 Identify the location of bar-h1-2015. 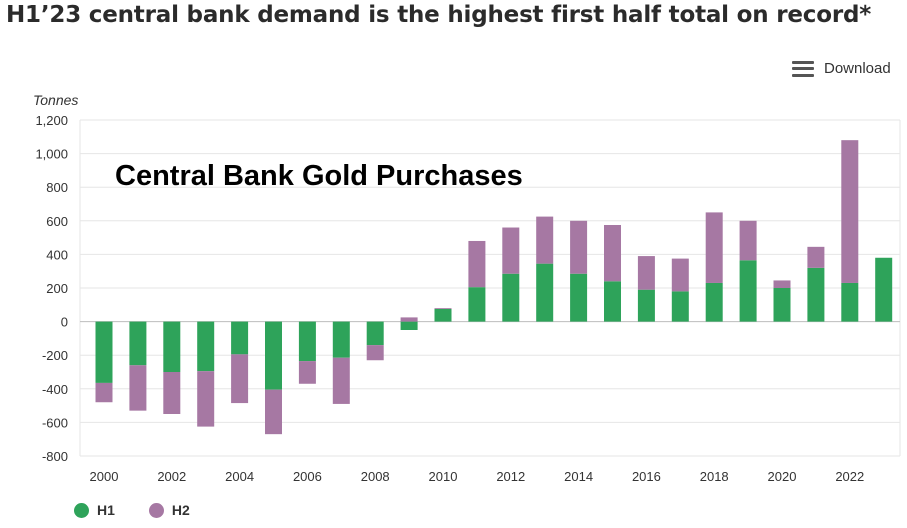
(612, 301).